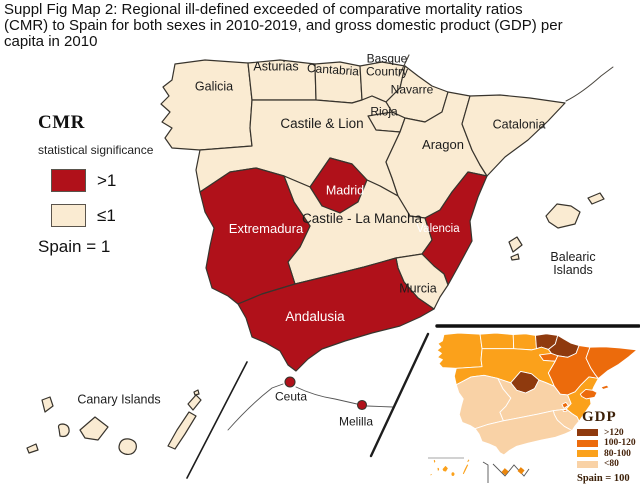 This screenshot has width=640, height=497. Describe the element at coordinates (620, 443) in the screenshot. I see `gdp-swatch-label-1: 100-120` at that location.